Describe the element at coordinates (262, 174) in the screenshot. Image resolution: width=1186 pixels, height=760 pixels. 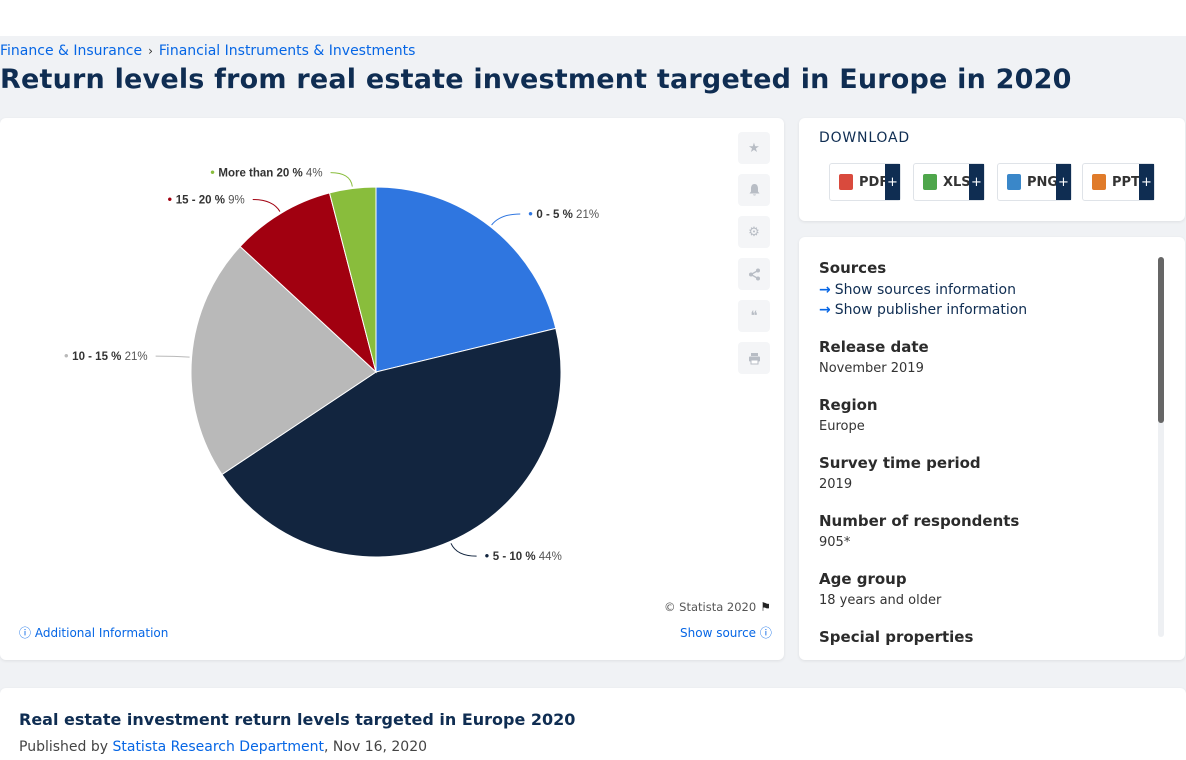
I see `slice-label: More than 20 %` at that location.